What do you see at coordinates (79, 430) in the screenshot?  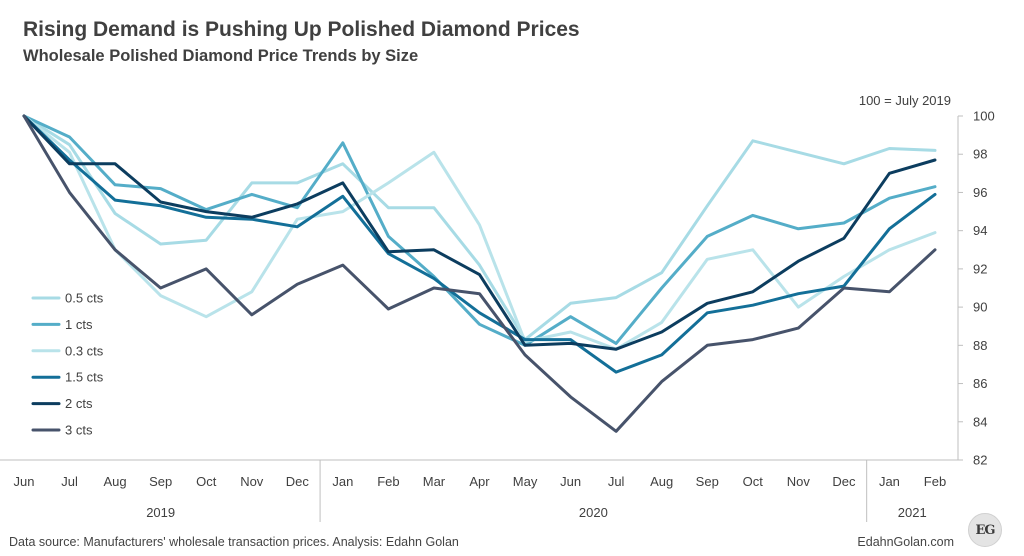 I see `legend-label: 3 cts` at bounding box center [79, 430].